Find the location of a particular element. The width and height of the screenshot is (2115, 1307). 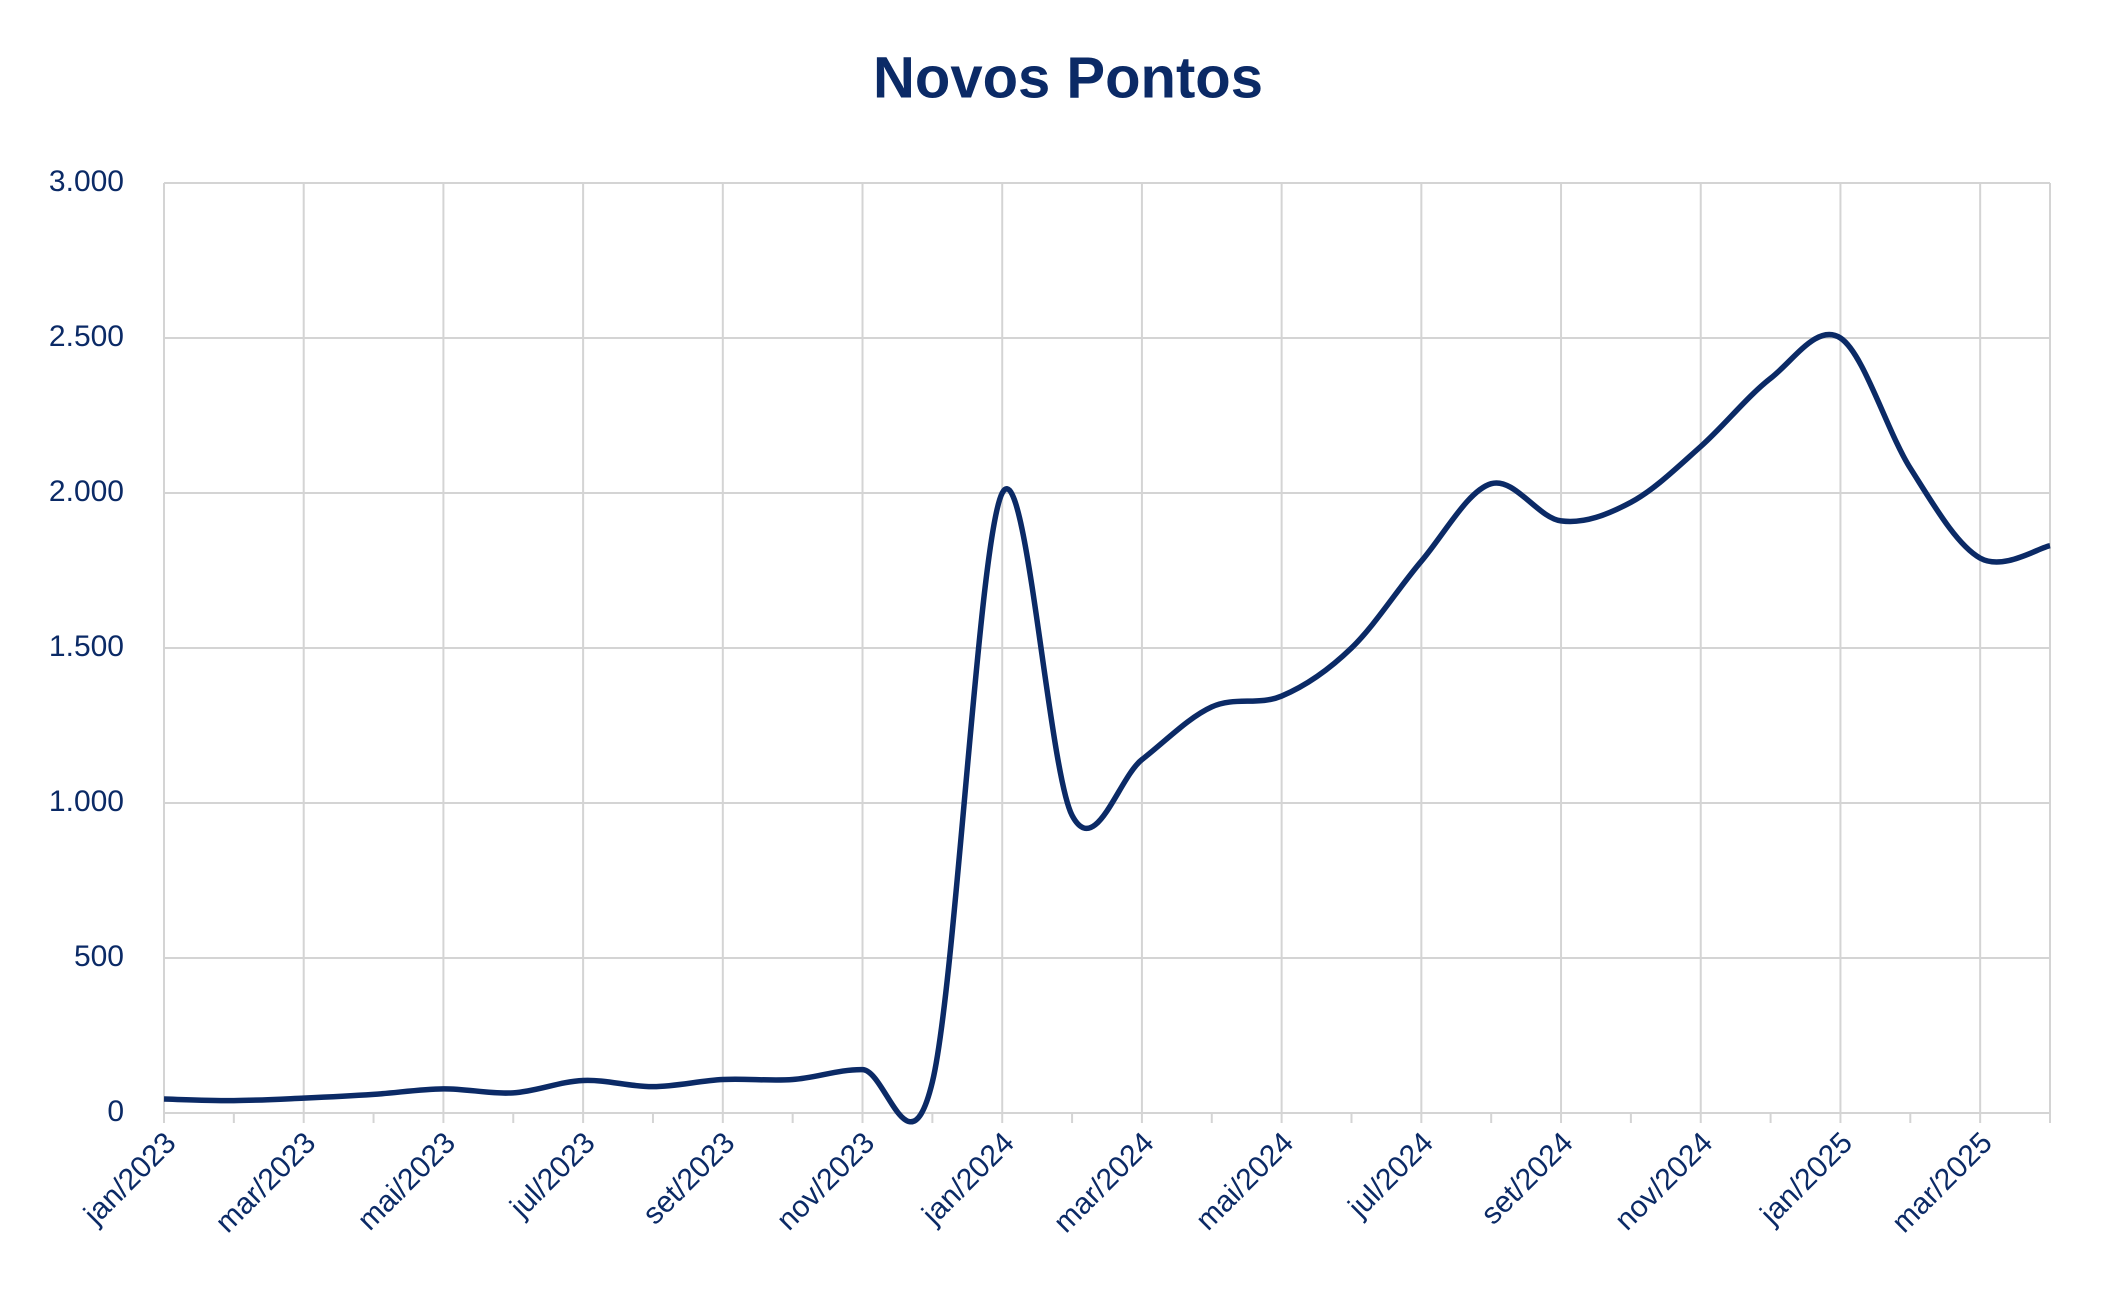

y-tick-label: 1.000 is located at coordinates (86, 801).